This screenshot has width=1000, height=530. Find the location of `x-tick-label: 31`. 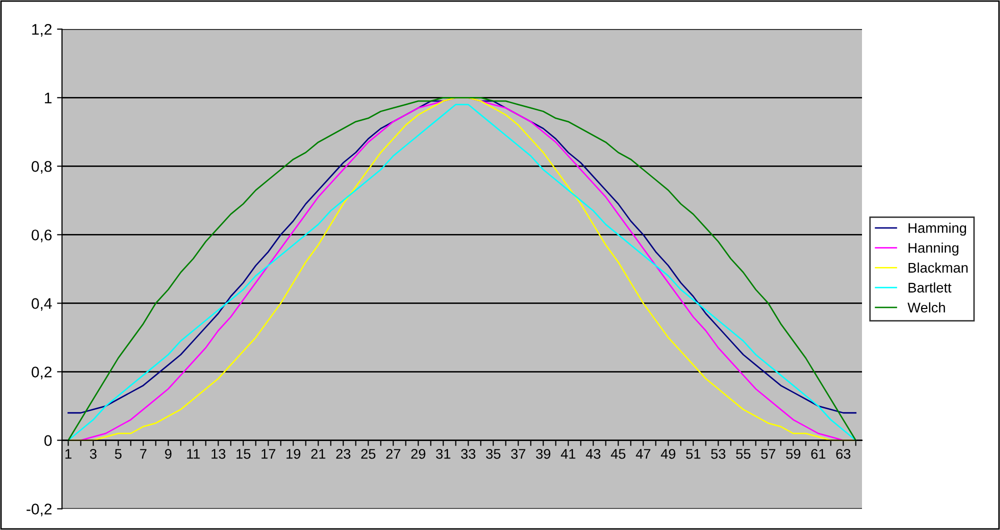

x-tick-label: 31 is located at coordinates (443, 453).